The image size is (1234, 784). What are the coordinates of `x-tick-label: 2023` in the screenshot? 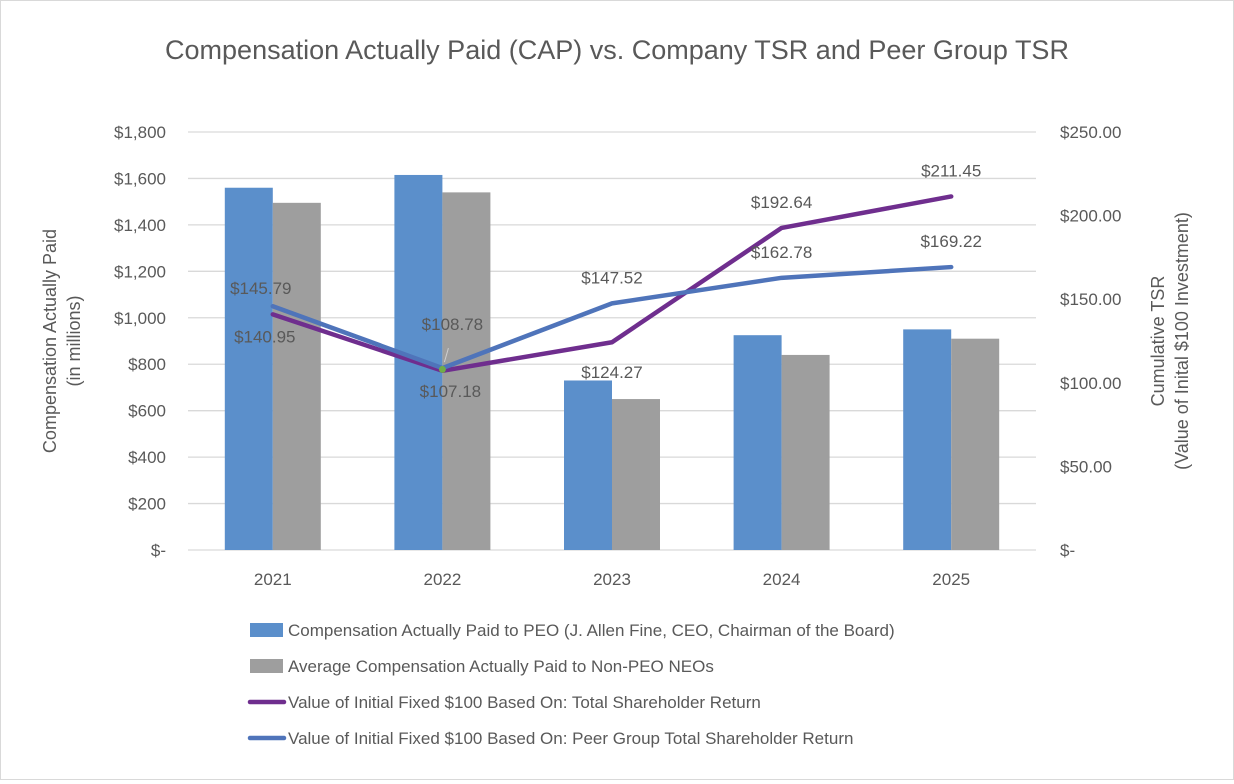 It's located at (612, 579).